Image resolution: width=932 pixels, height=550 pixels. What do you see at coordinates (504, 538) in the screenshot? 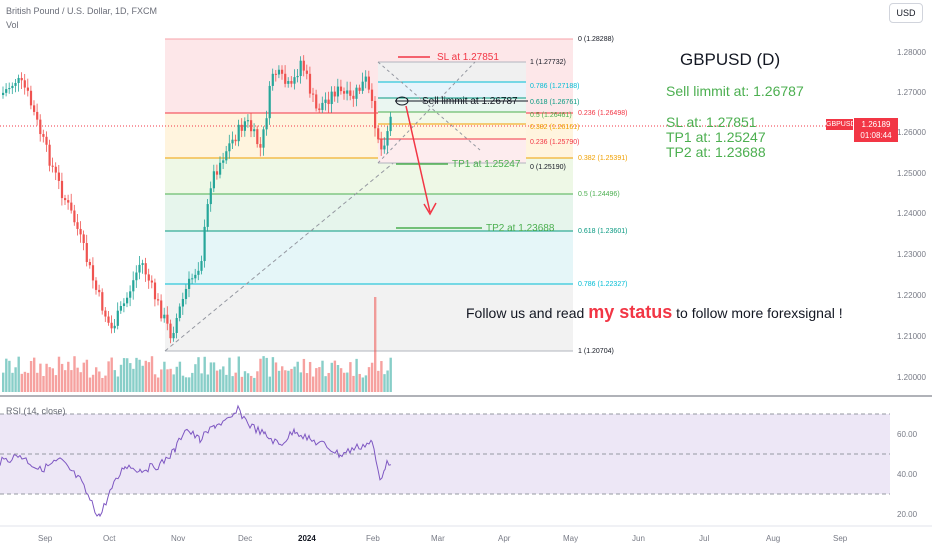
I see `svg-text: Apr` at bounding box center [504, 538].